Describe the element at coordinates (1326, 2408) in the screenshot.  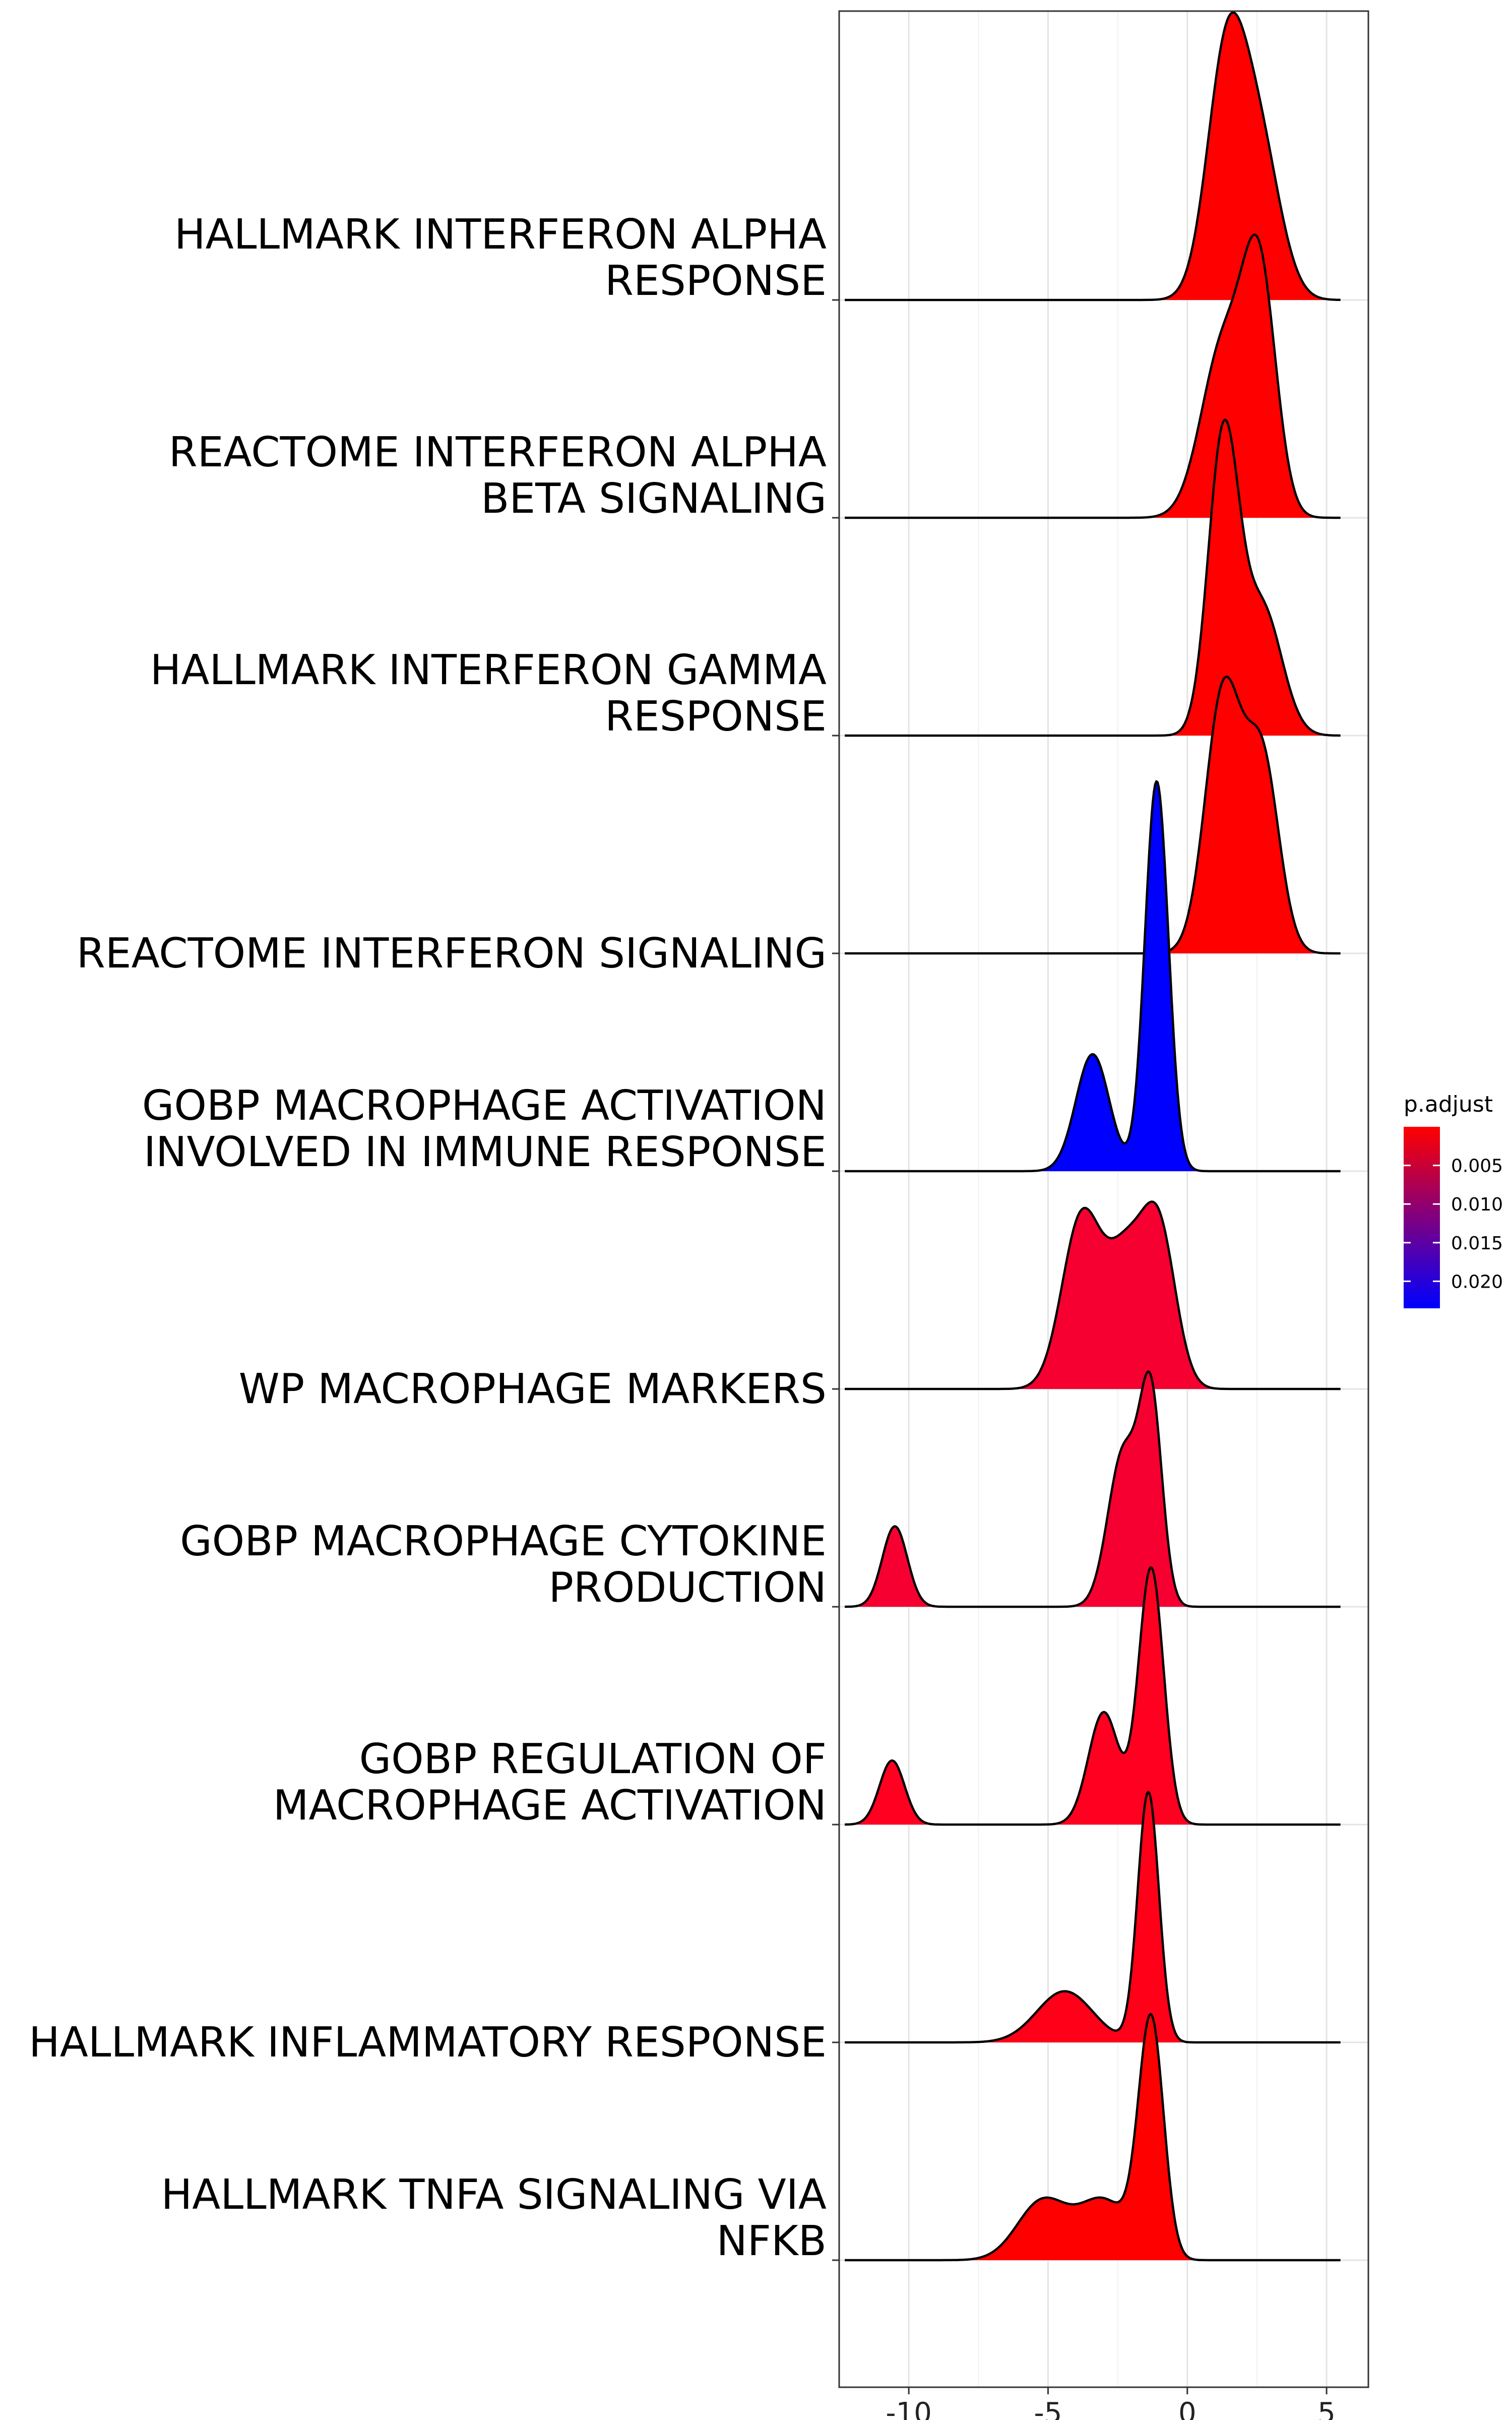
I see `x-tick-label: 5` at that location.